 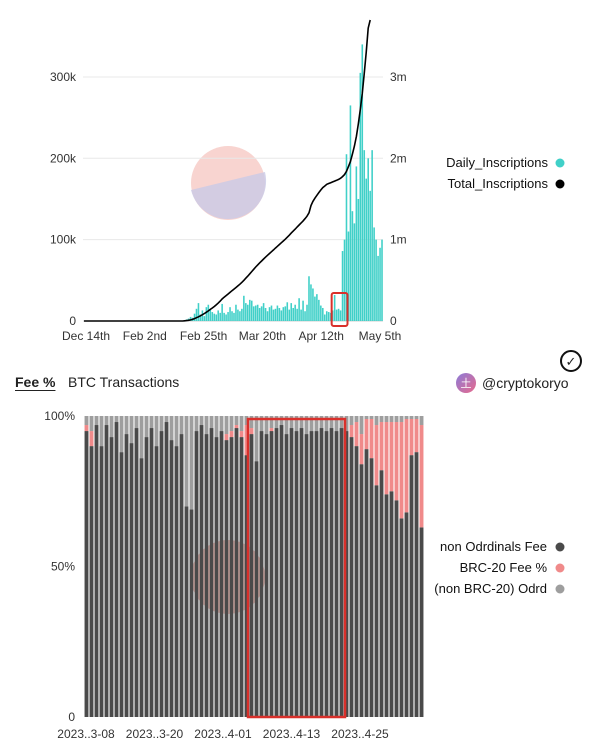 What do you see at coordinates (155, 734) in the screenshot?
I see `x-tick-label: 2023..3-20` at bounding box center [155, 734].